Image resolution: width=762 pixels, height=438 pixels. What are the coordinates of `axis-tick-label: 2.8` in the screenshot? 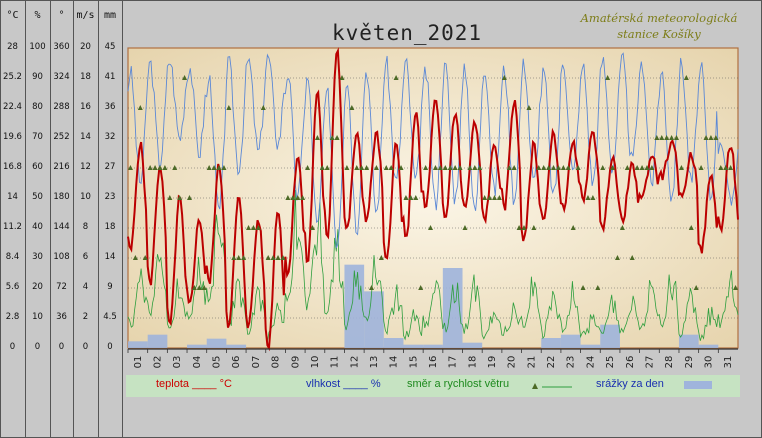 It's located at (12, 317).